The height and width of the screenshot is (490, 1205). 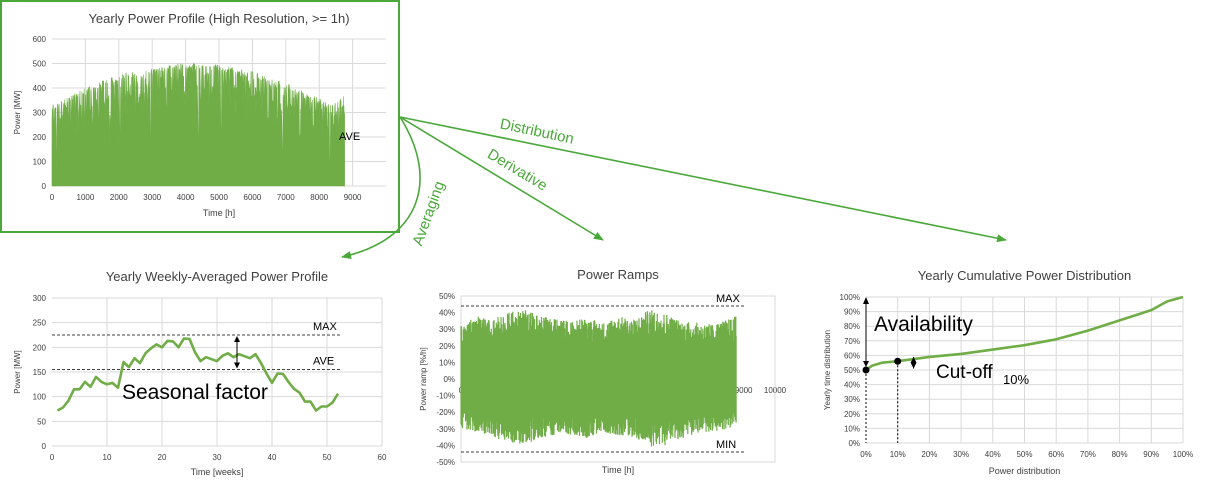 I want to click on arrow-label-distribution: Distribution, so click(x=536, y=131).